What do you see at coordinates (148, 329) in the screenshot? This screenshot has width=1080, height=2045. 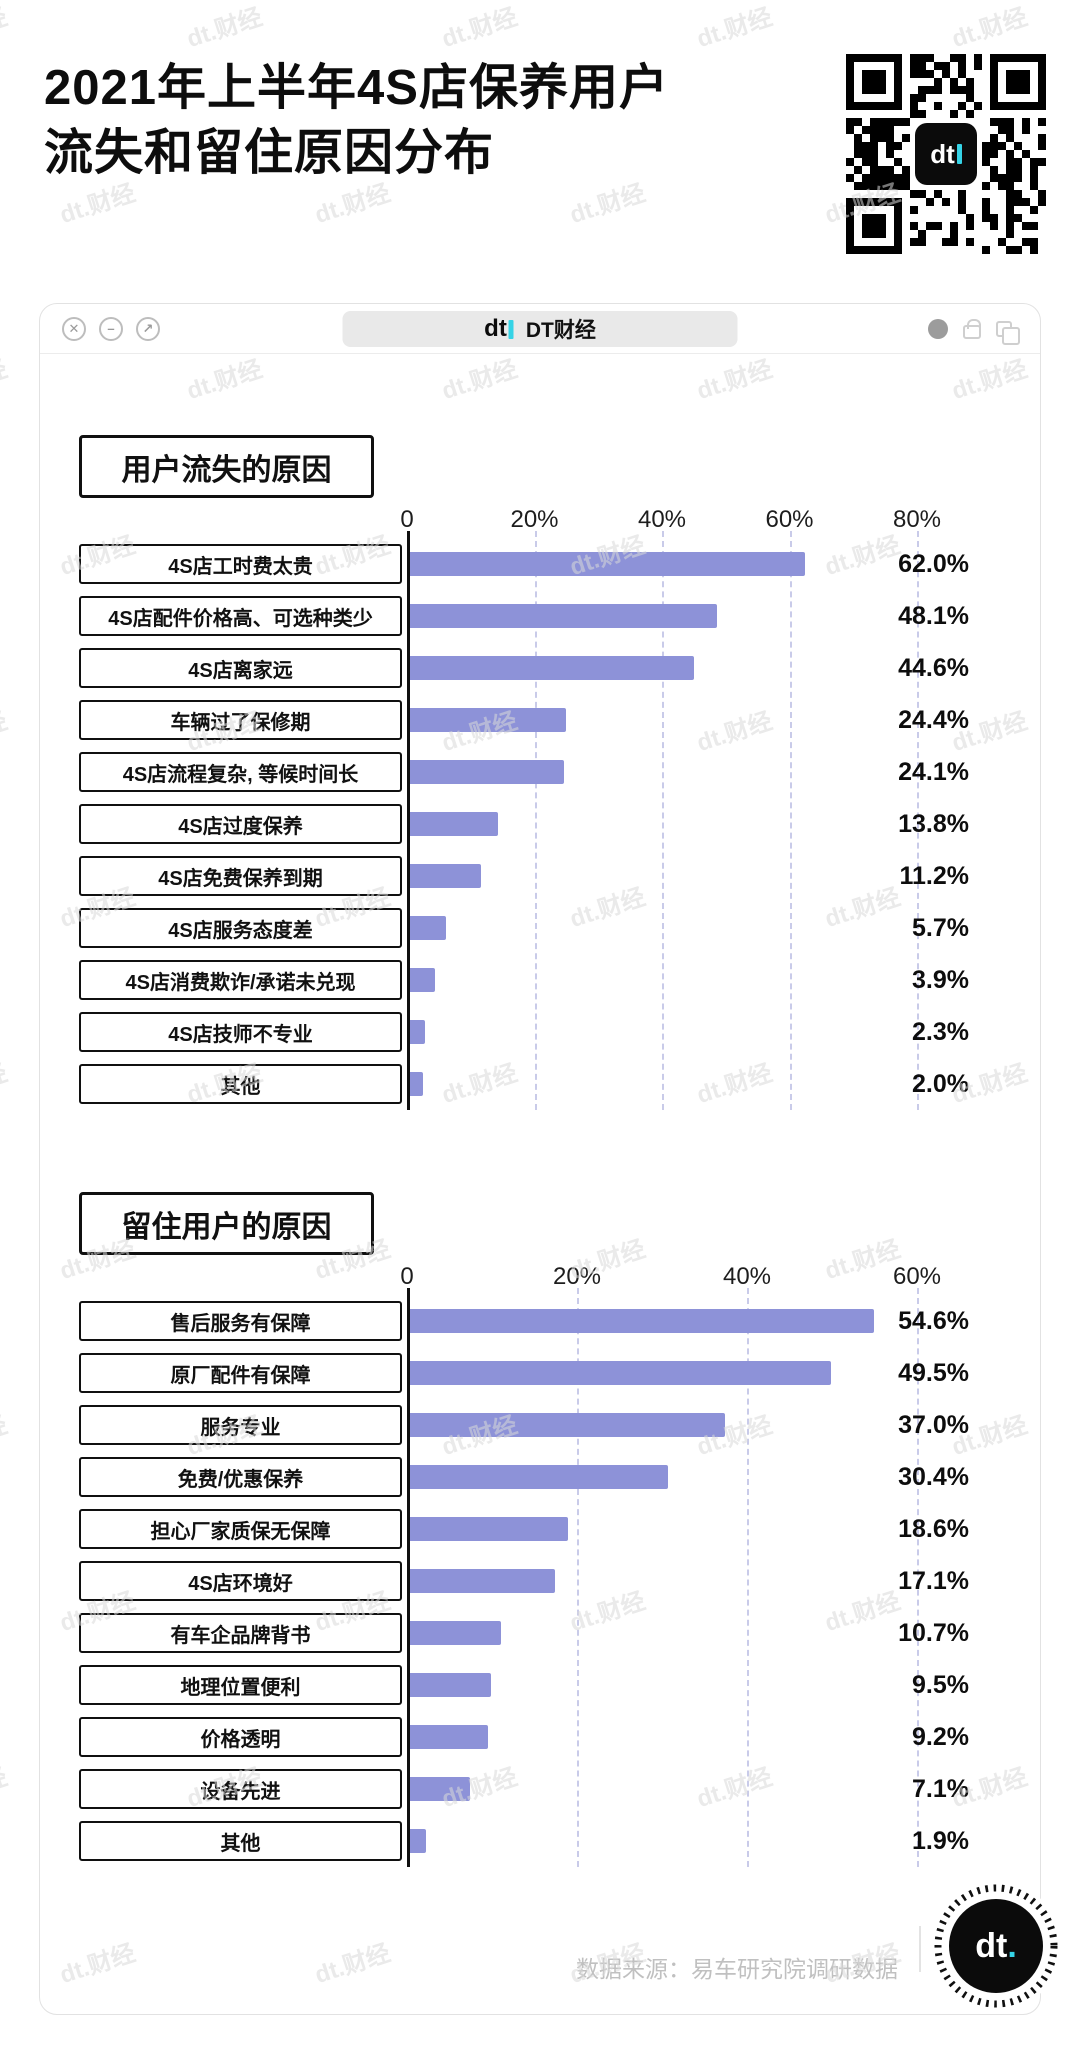 I see `external-link-button: ↗` at bounding box center [148, 329].